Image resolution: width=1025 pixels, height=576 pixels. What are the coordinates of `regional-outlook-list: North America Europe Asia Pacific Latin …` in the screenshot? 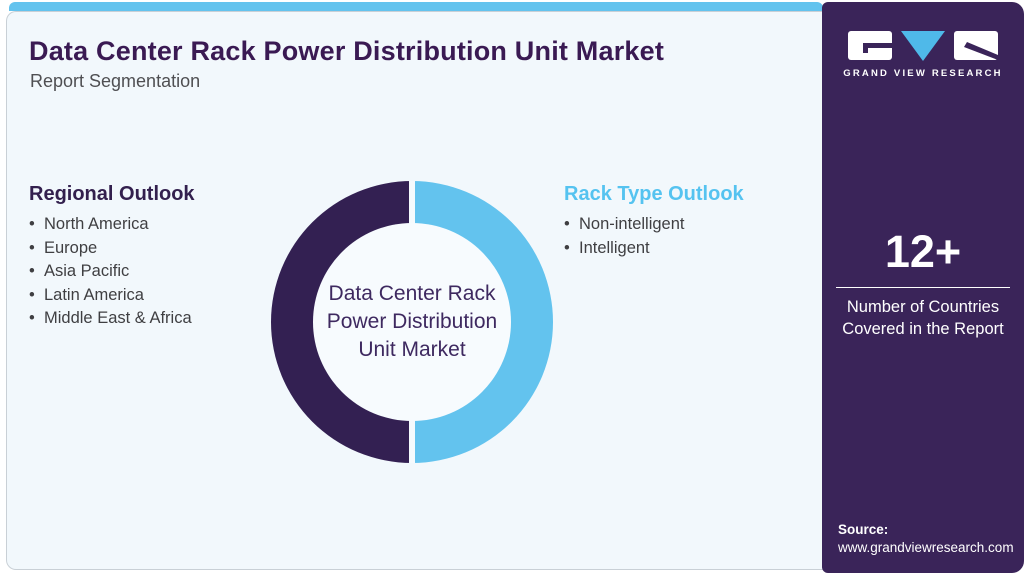 It's located at (112, 272).